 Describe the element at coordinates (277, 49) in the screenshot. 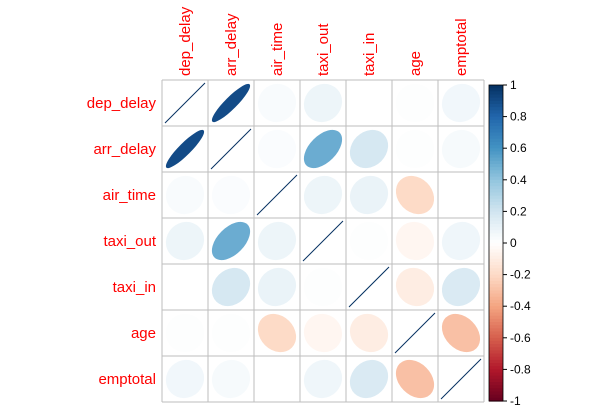

I see `column-label-air_time: air_time` at that location.